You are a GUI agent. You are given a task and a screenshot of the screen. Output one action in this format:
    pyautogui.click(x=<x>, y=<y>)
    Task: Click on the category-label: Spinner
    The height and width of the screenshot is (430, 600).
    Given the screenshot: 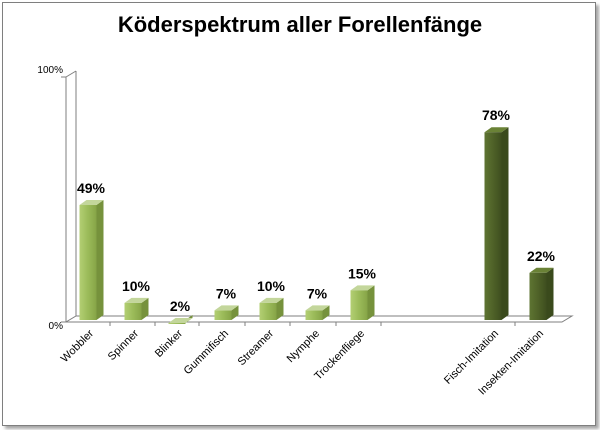 What is the action you would take?
    pyautogui.click(x=124, y=345)
    